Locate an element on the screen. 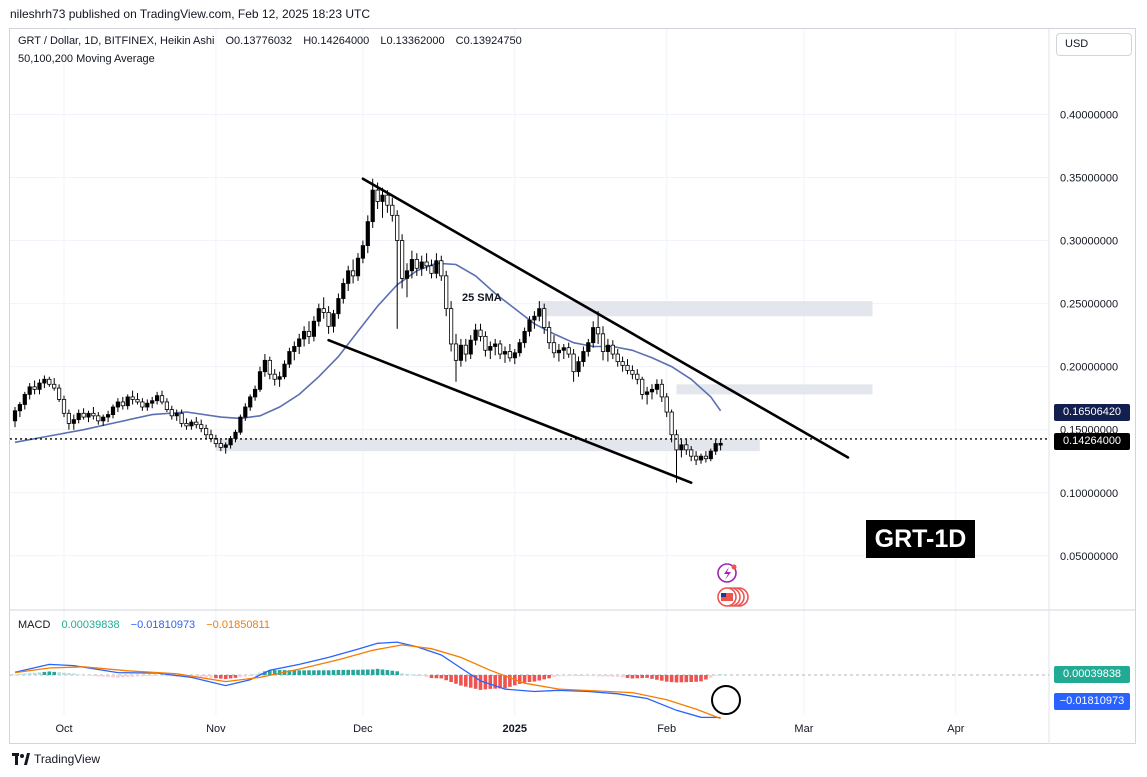 This screenshot has width=1147, height=777. currency-button: USD is located at coordinates (1094, 44).